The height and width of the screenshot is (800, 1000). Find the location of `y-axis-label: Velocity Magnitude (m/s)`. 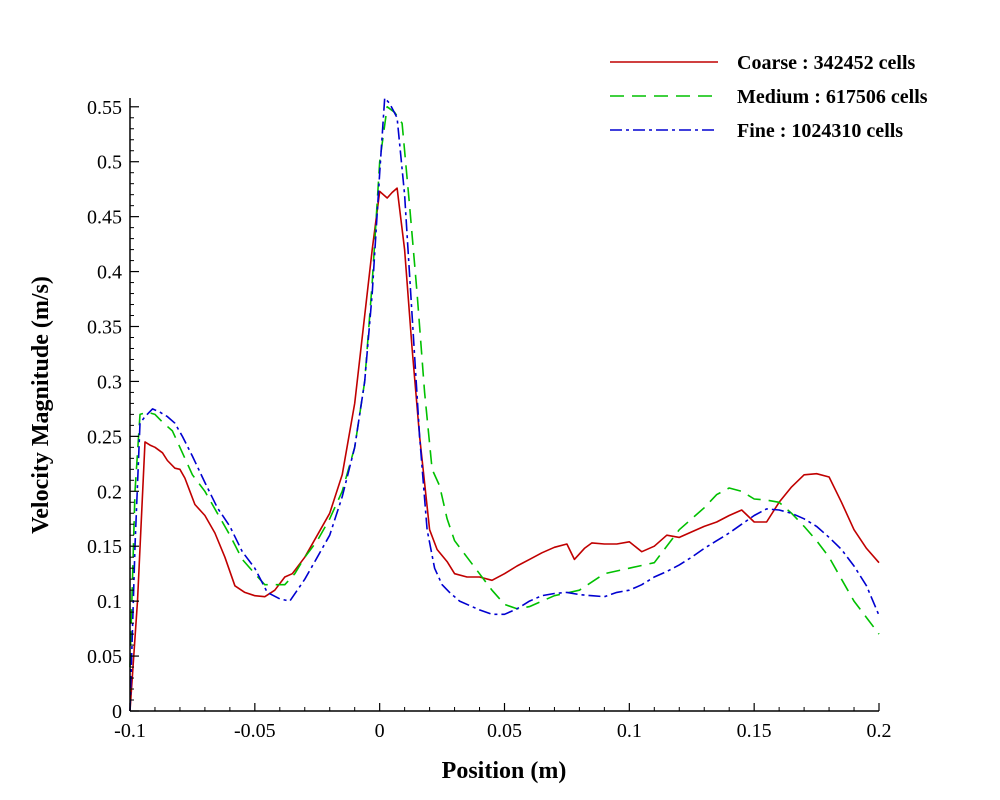

y-axis-label: Velocity Magnitude (m/s) is located at coordinates (41, 405).